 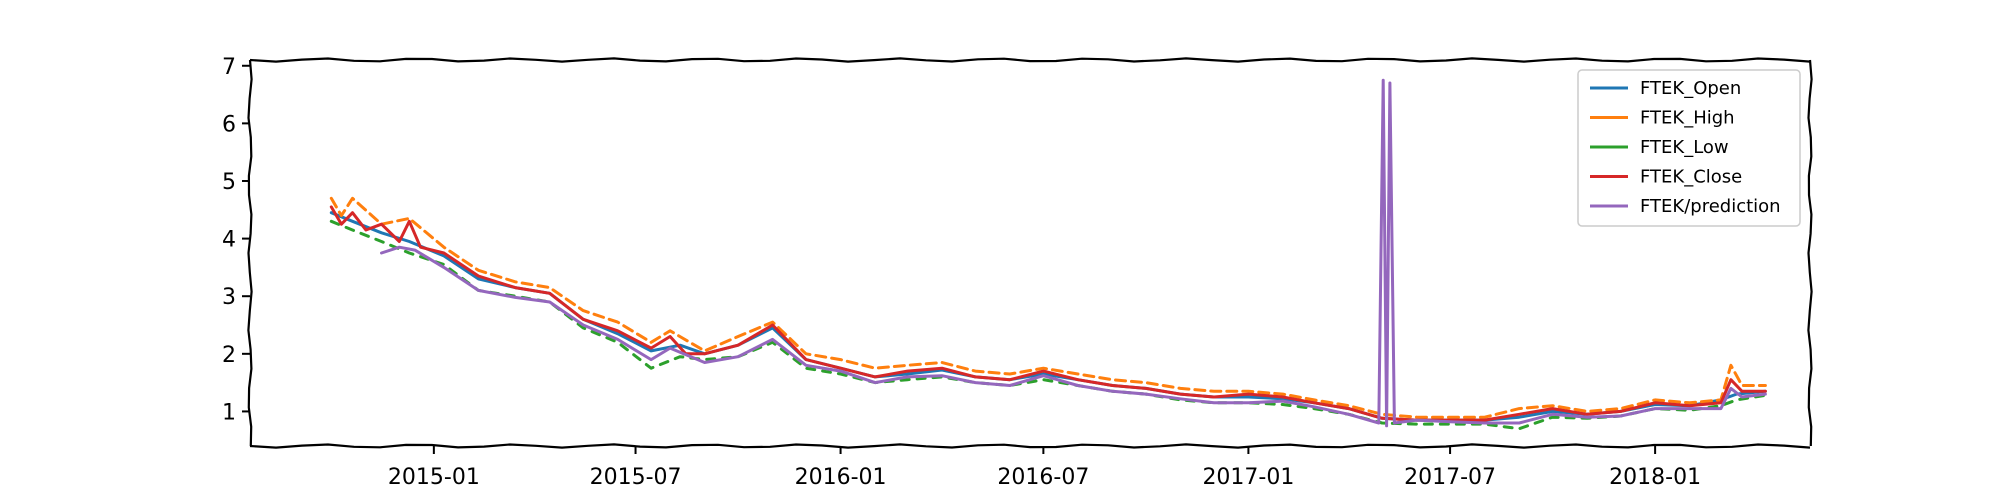 I want to click on y-tick-label: 4, so click(x=229, y=240).